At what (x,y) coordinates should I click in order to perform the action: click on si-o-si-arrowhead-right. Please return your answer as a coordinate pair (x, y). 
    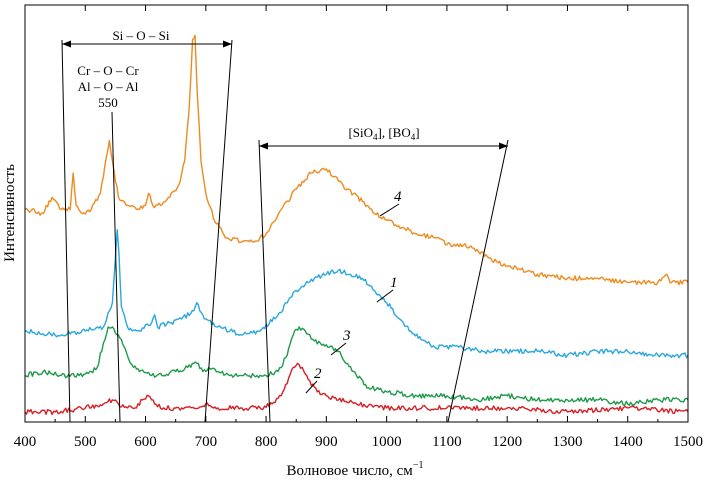
    Looking at the image, I should click on (227, 44).